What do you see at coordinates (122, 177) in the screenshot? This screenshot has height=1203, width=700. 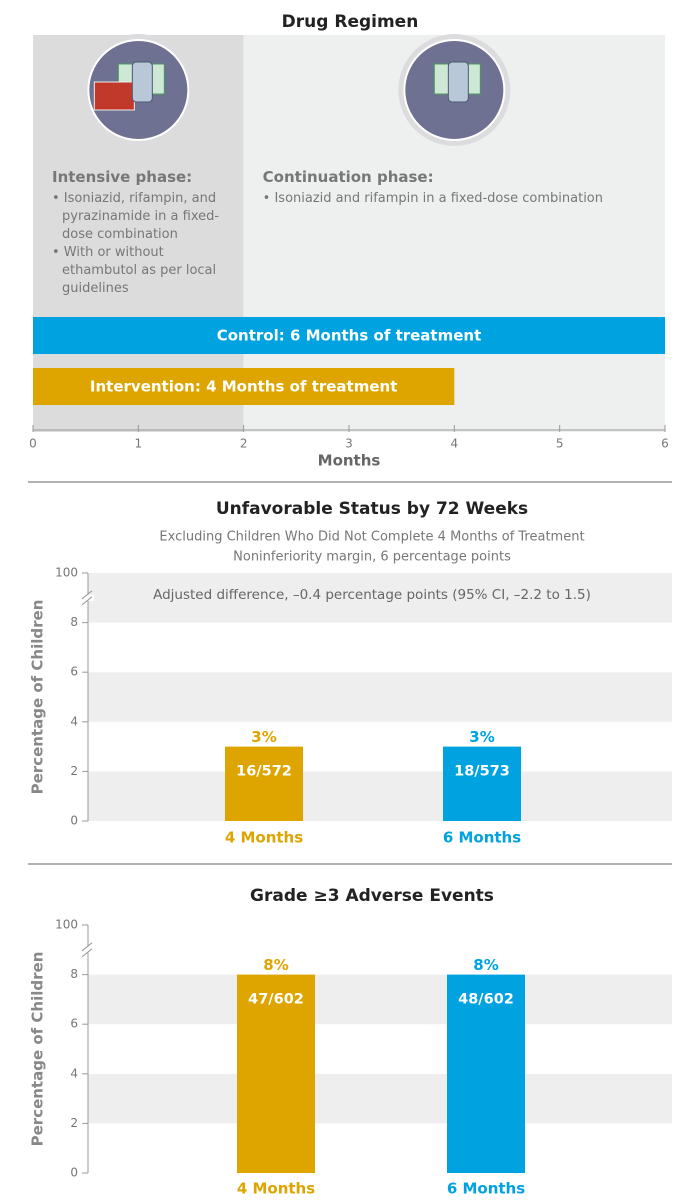 I see `phase-title: Intensive phase:` at bounding box center [122, 177].